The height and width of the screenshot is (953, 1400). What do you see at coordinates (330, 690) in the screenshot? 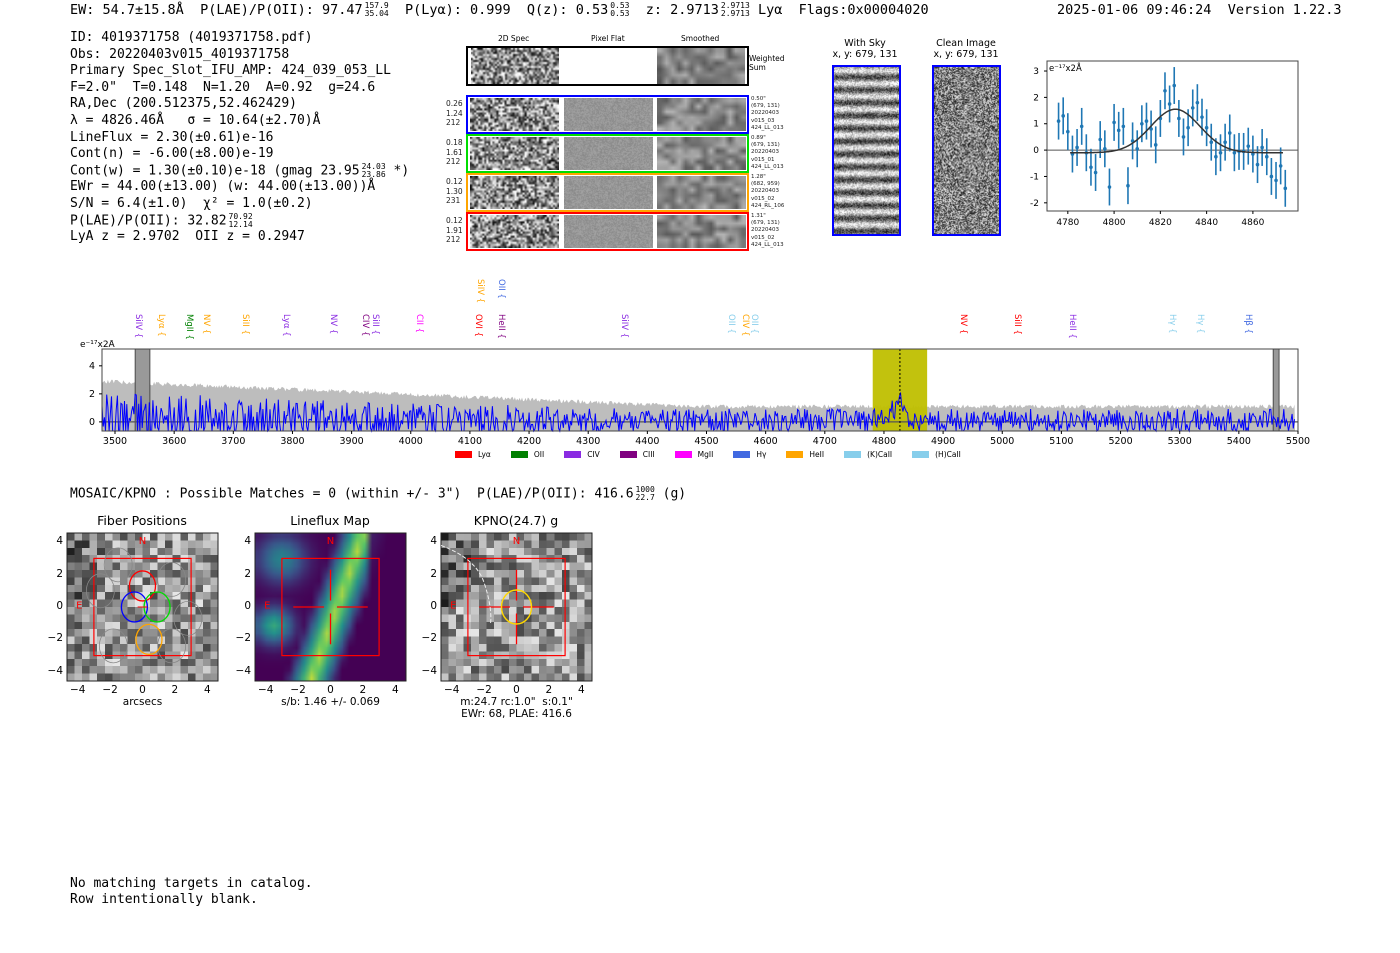
I see `x-tick-label: 0` at bounding box center [330, 690].